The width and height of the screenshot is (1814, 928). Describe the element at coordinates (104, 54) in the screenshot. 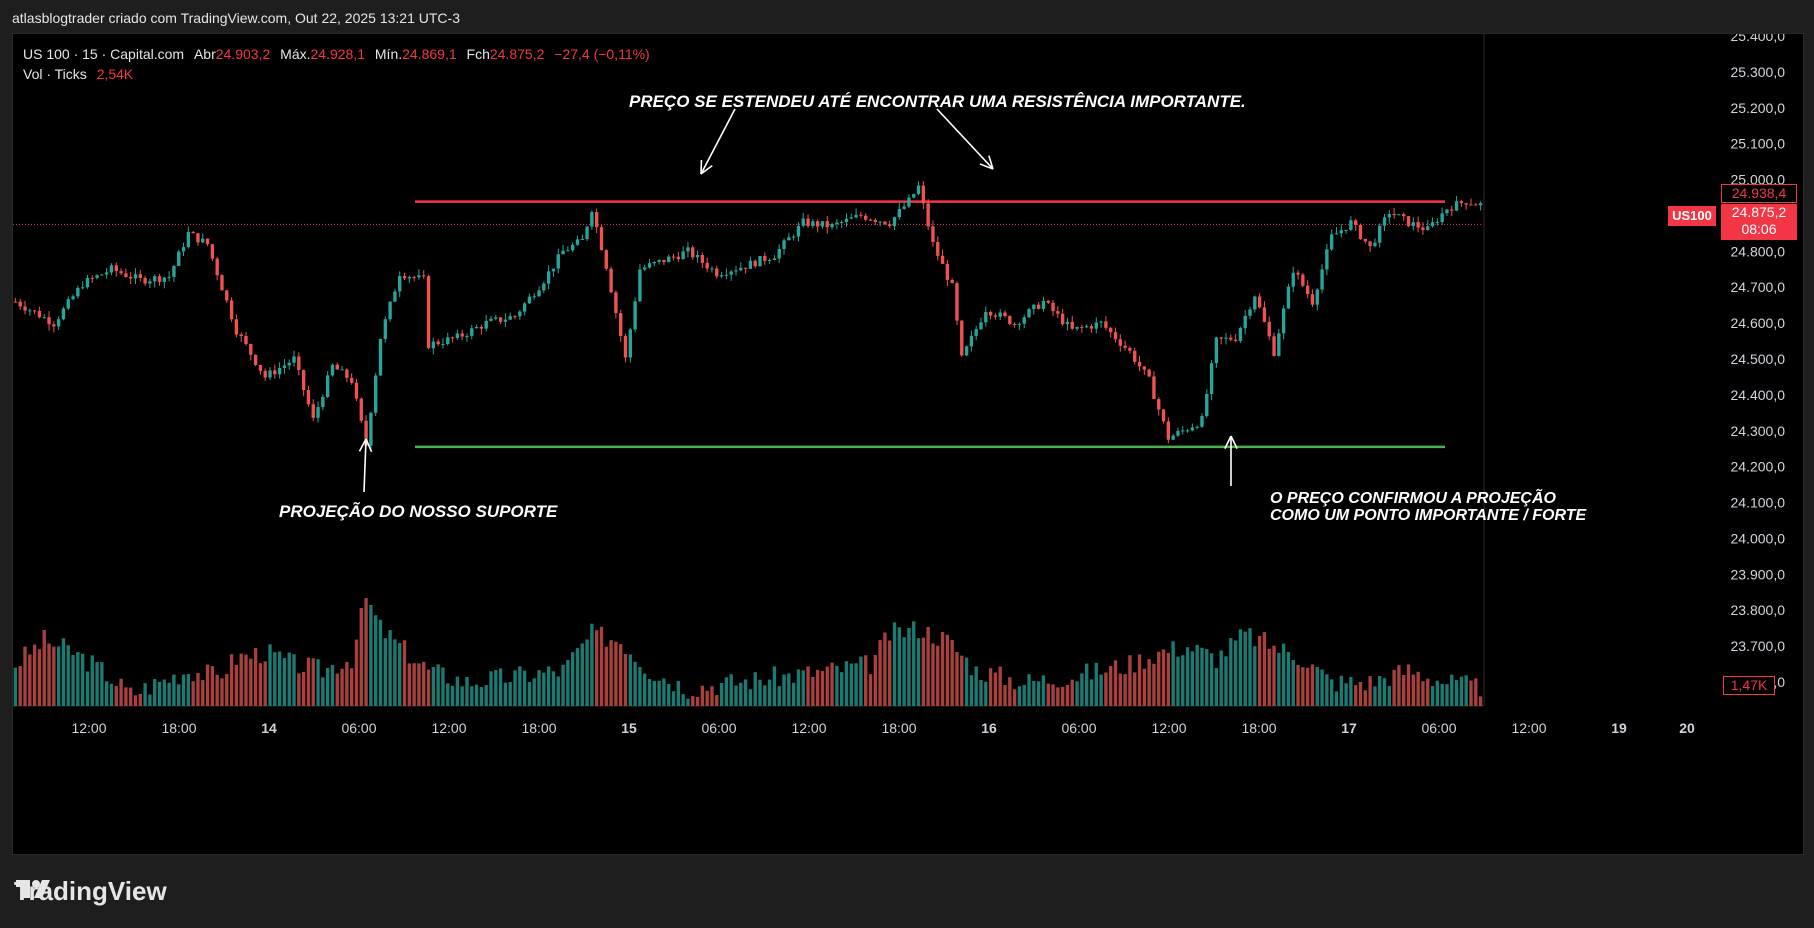

I see `symbol-label: US 100 · 15 · Capital.com` at that location.